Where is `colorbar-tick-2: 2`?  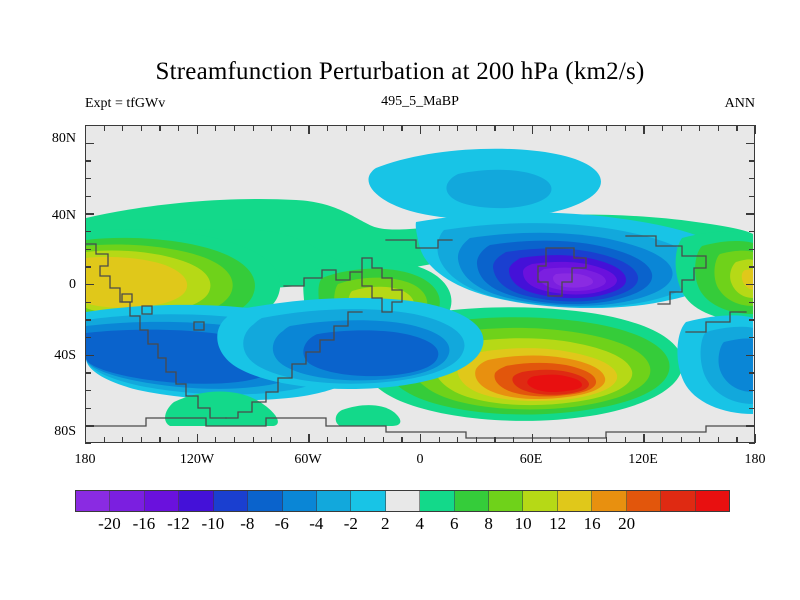
colorbar-tick-2: 2 is located at coordinates (385, 523).